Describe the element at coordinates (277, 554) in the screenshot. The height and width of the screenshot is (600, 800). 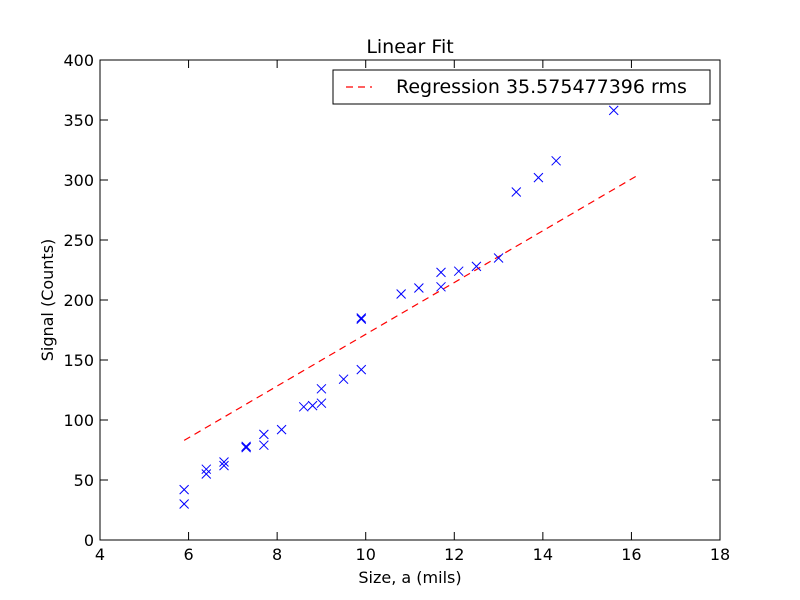
I see `x-tick-label: 8` at that location.